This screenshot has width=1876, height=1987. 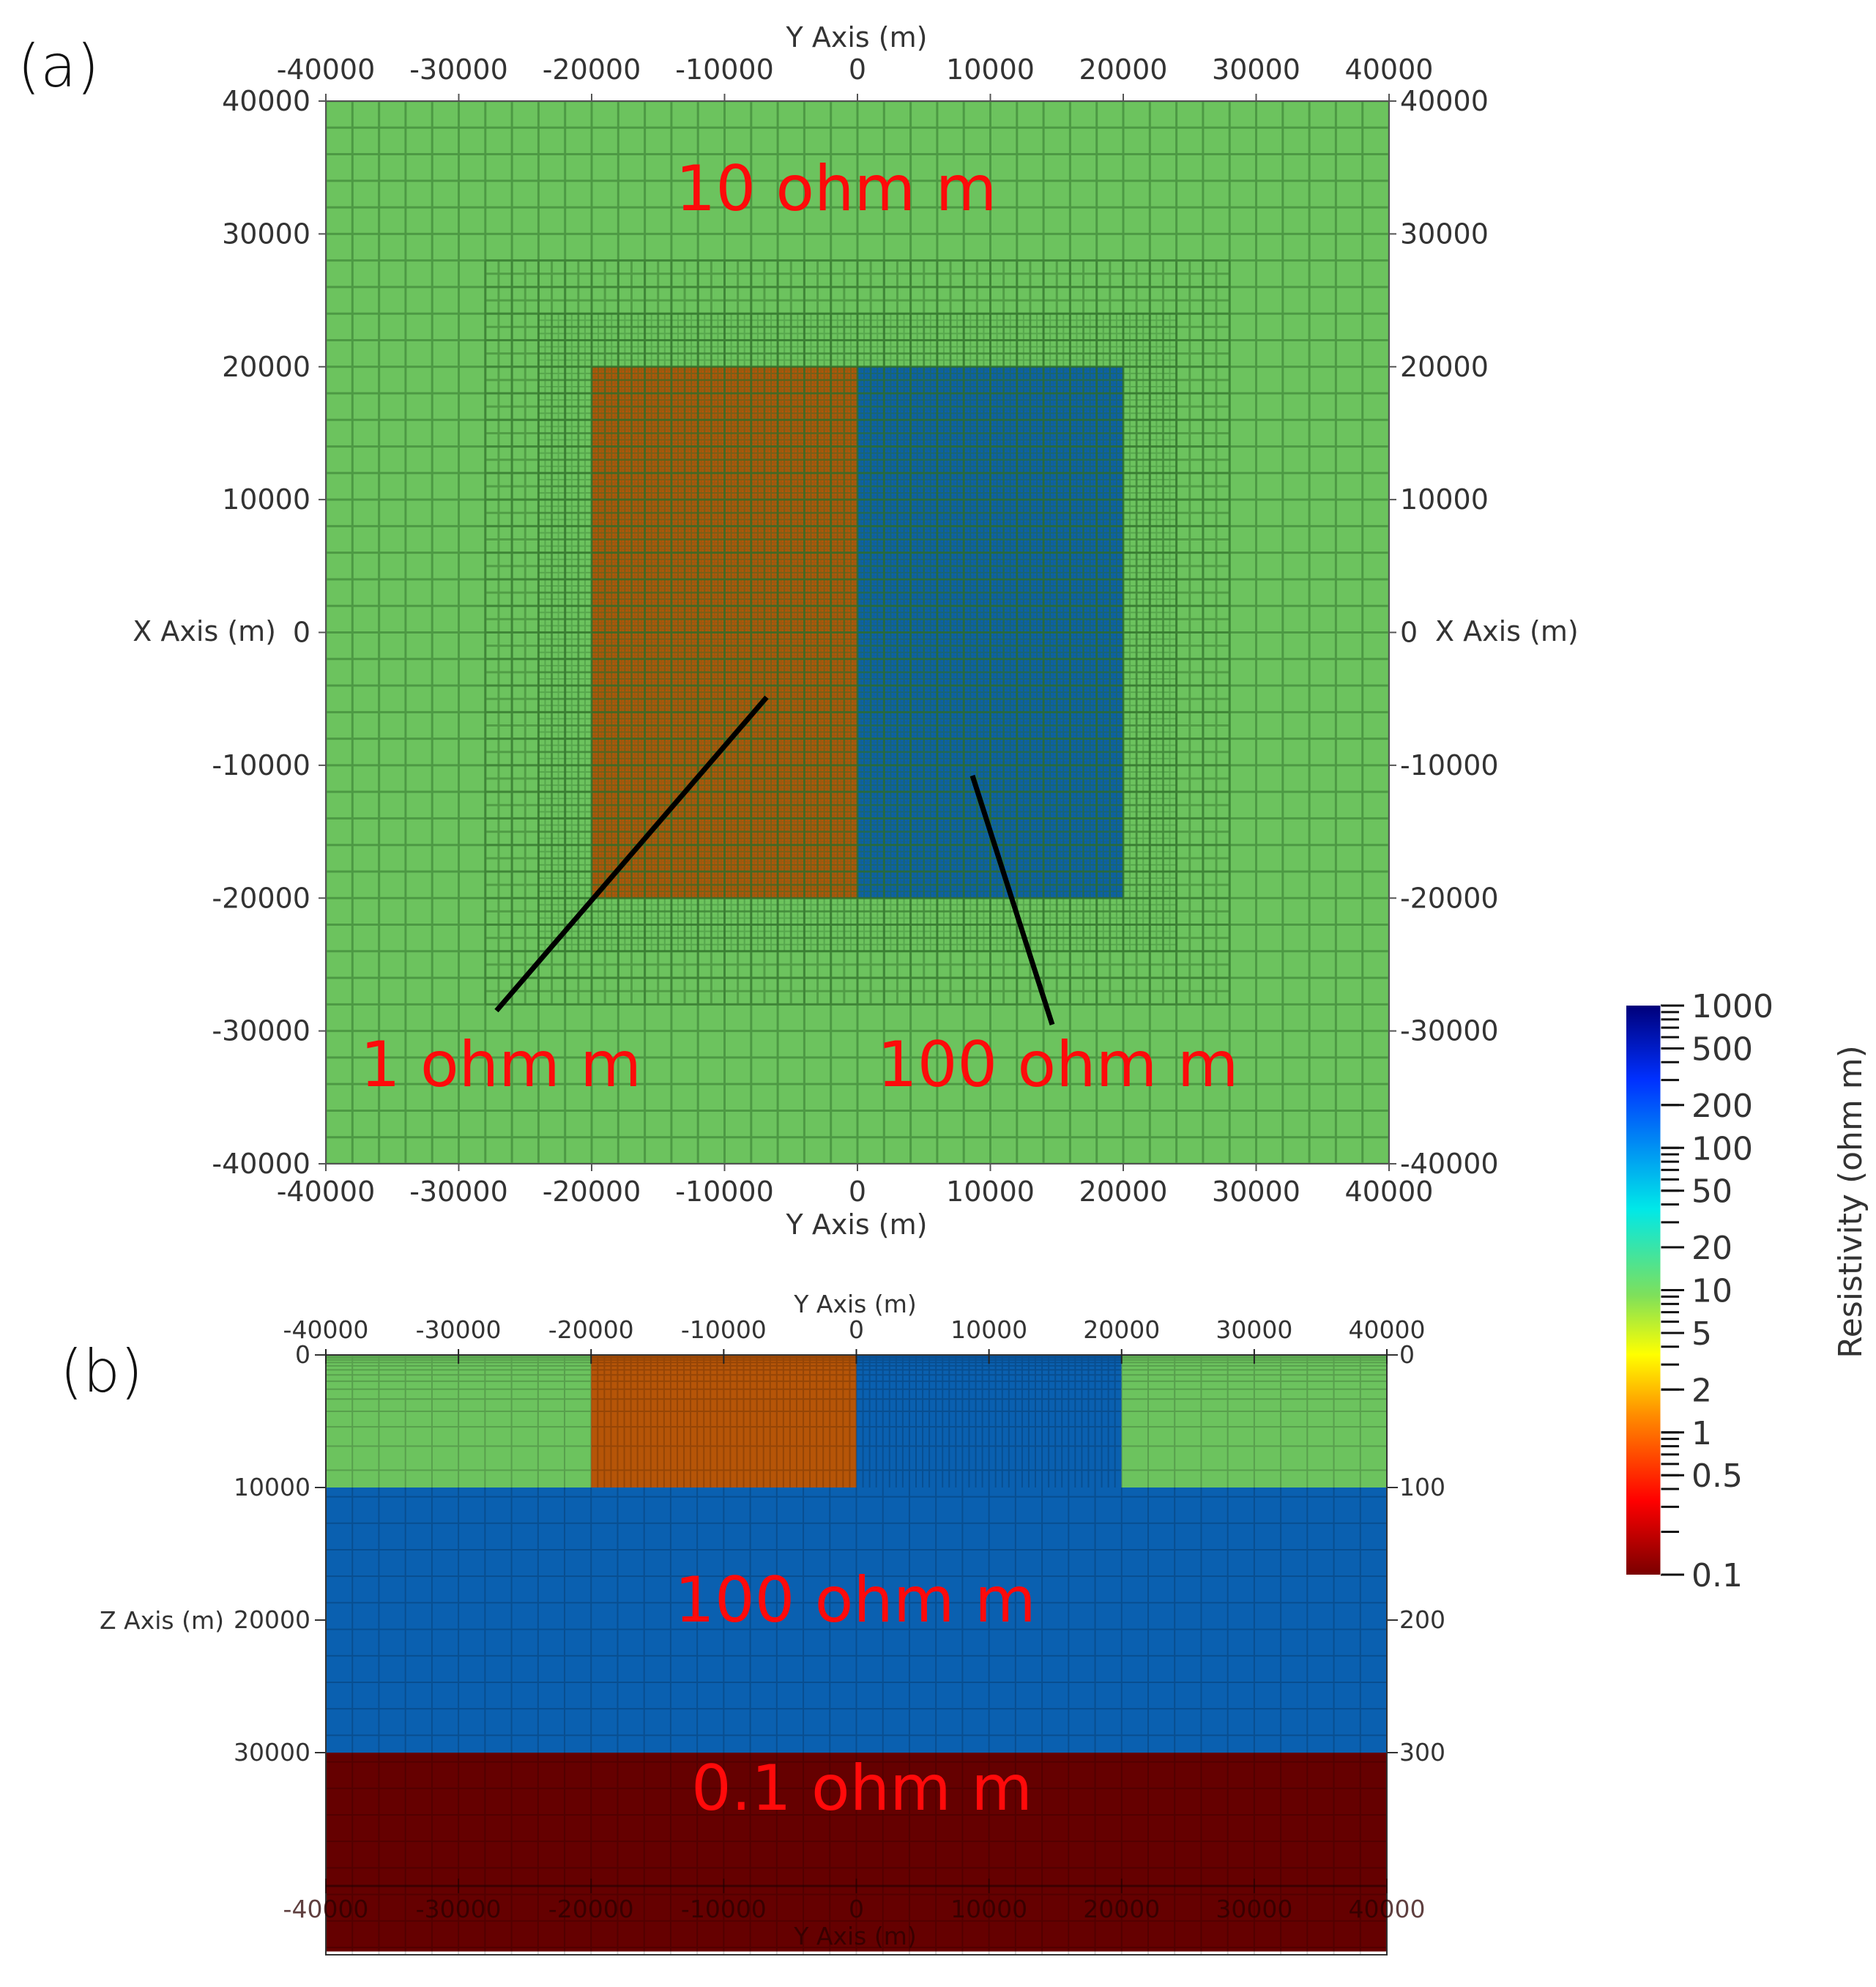 I want to click on colorbar-tick-label: 20, so click(x=1711, y=1248).